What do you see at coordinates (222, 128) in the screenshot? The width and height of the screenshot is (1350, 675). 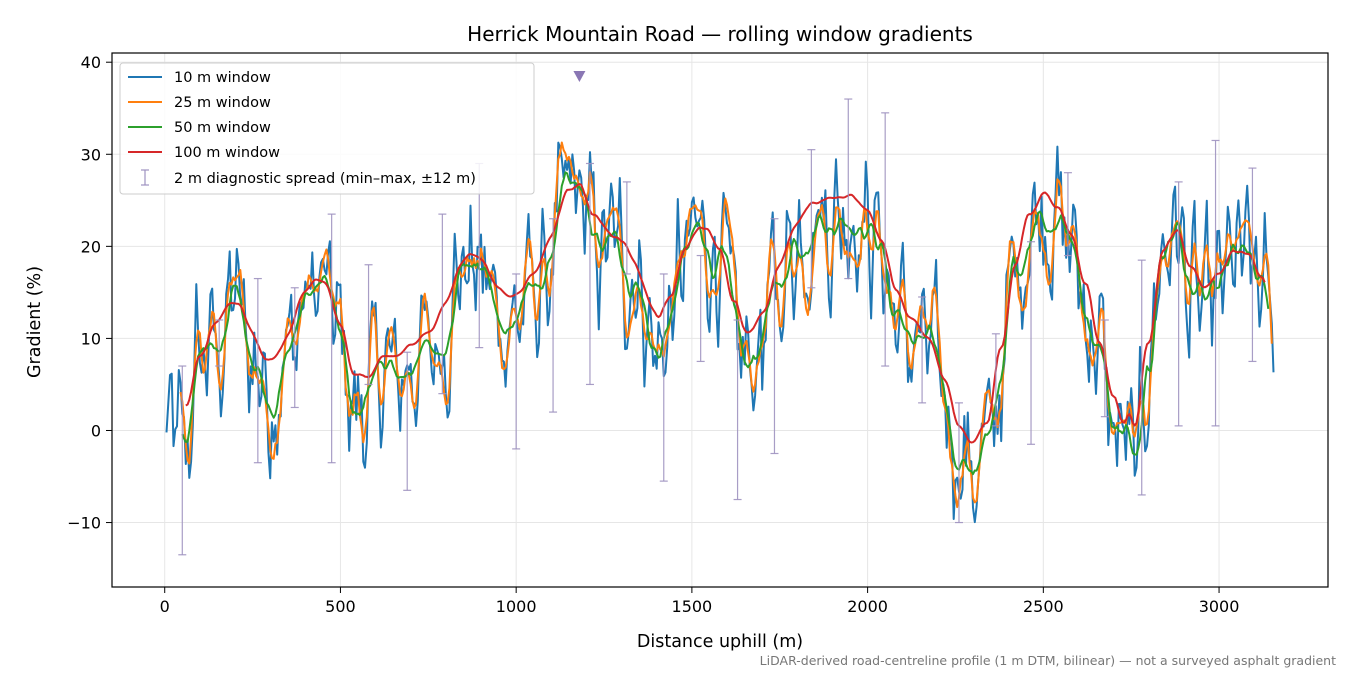 I see `legend-label-50m: 50 m window` at bounding box center [222, 128].